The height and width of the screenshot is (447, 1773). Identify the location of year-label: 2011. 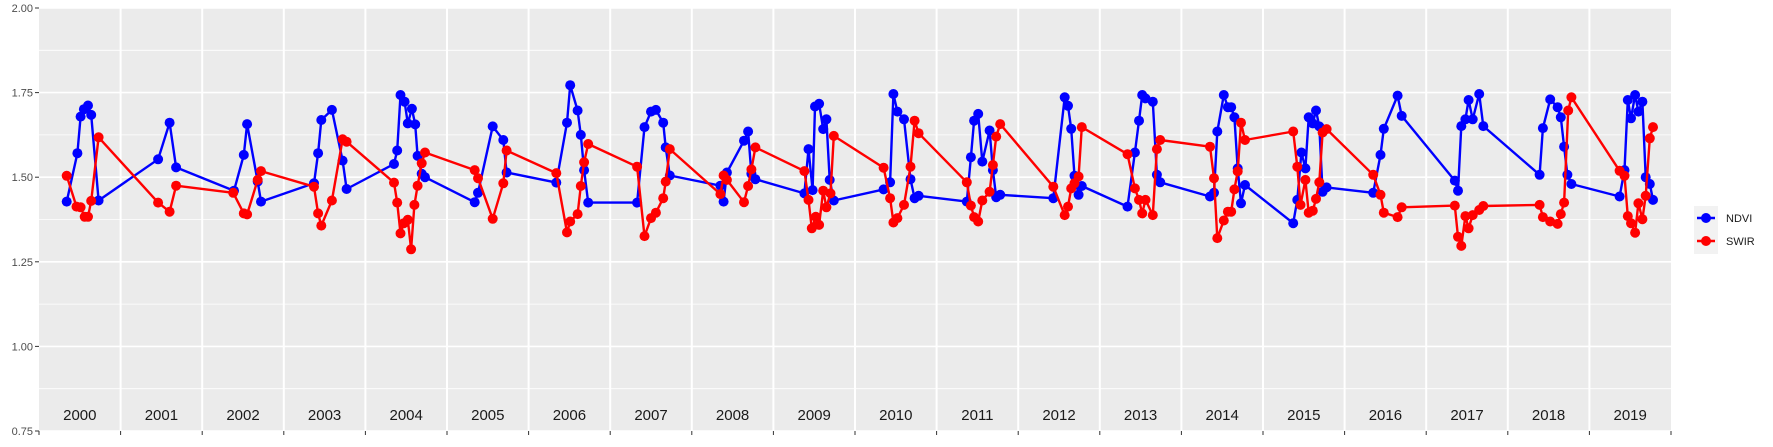
(977, 415).